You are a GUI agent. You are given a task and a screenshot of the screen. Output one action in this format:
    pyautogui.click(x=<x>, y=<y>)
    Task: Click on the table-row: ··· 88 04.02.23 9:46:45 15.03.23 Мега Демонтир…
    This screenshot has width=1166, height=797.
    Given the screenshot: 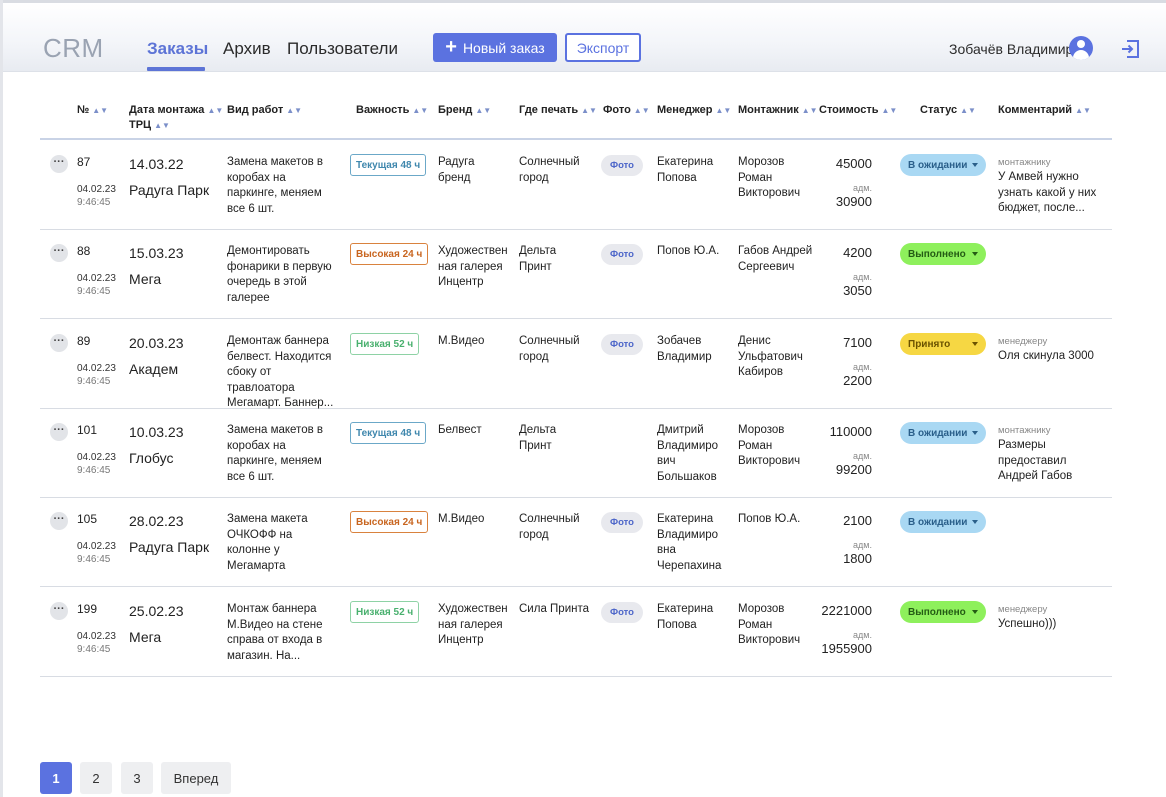 What is the action you would take?
    pyautogui.click(x=576, y=274)
    